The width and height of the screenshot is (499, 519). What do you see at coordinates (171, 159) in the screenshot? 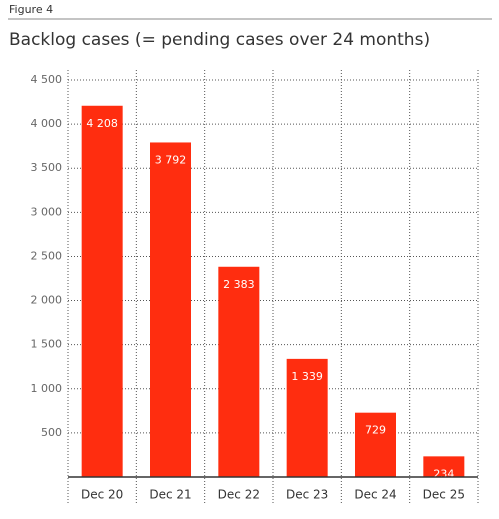
I see `value-label: 3 792` at bounding box center [171, 159].